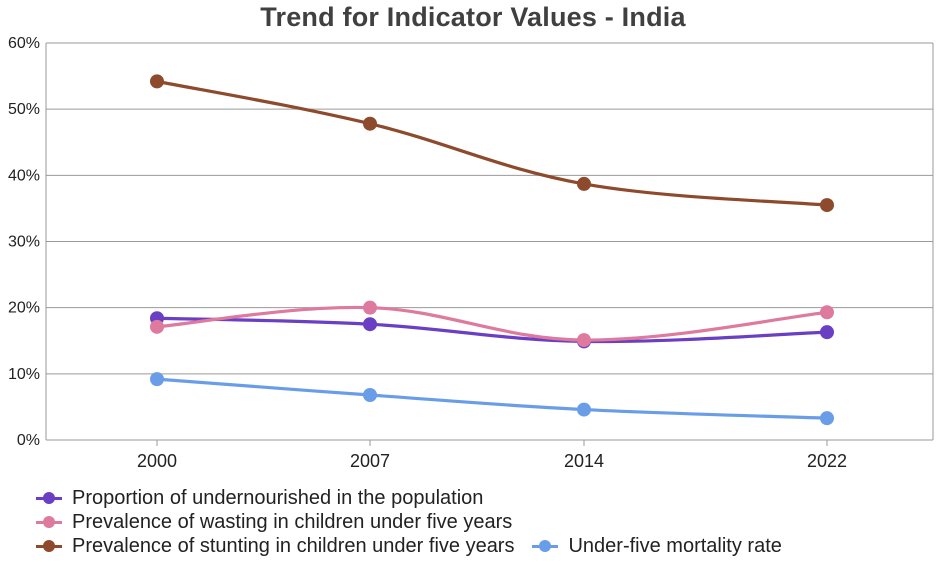 The width and height of the screenshot is (946, 562). Describe the element at coordinates (827, 461) in the screenshot. I see `x-tick-label: 2022` at that location.